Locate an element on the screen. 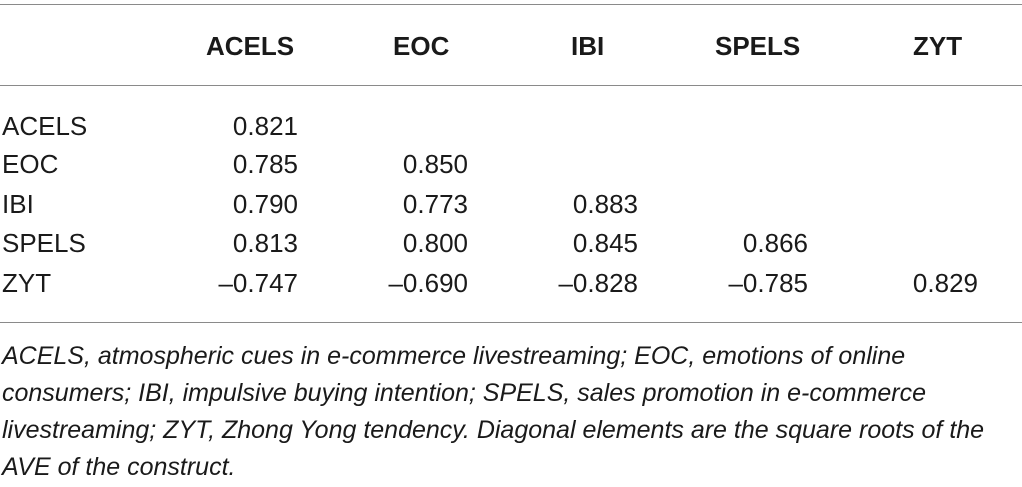 Image resolution: width=1022 pixels, height=487 pixels. cell-spels-acels: 0.813 is located at coordinates (265, 243).